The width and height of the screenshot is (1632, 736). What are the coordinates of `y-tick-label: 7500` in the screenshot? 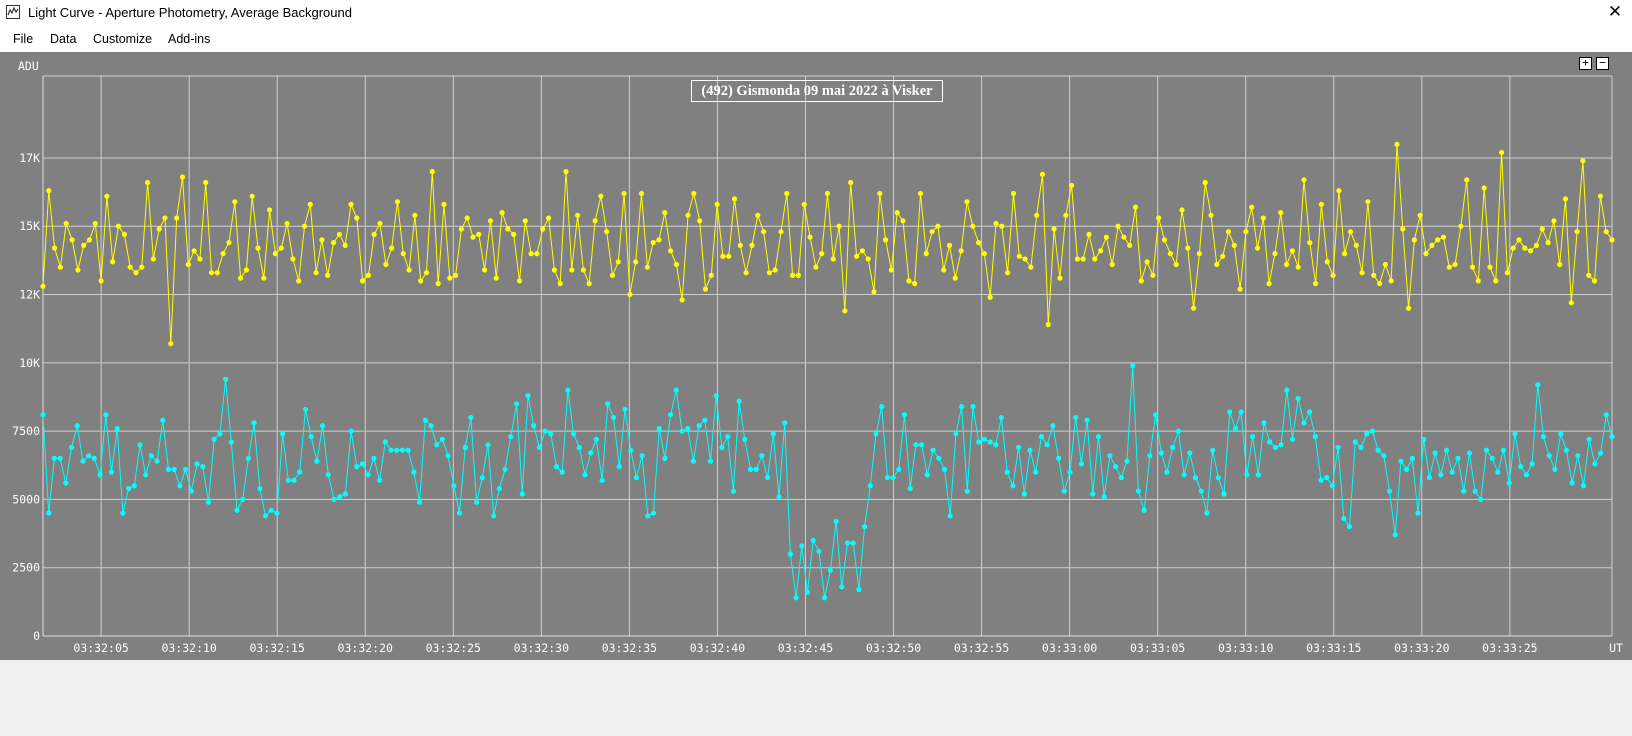 It's located at (26, 431).